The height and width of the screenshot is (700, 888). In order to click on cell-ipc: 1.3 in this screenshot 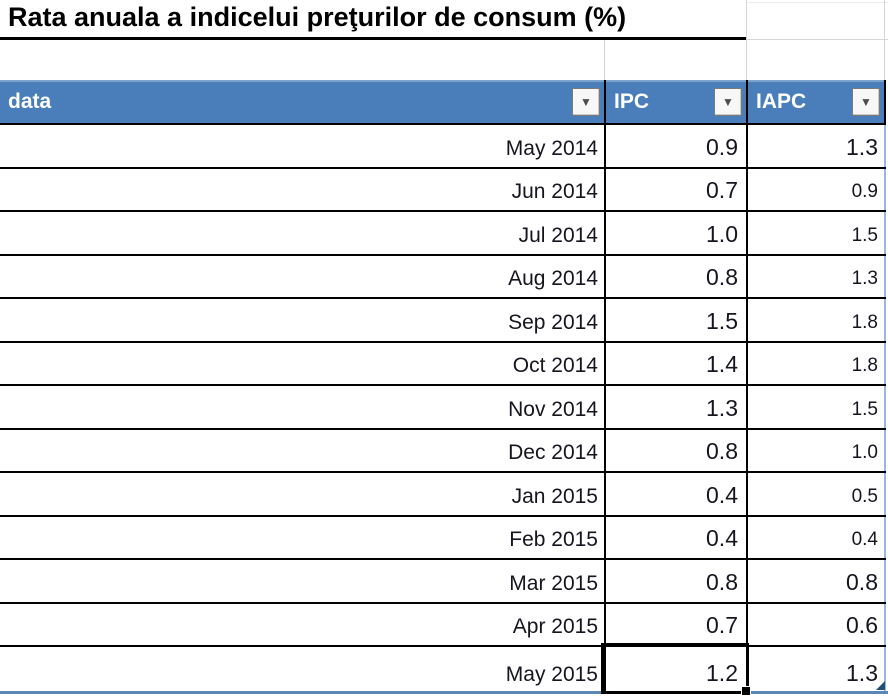, I will do `click(675, 407)`.